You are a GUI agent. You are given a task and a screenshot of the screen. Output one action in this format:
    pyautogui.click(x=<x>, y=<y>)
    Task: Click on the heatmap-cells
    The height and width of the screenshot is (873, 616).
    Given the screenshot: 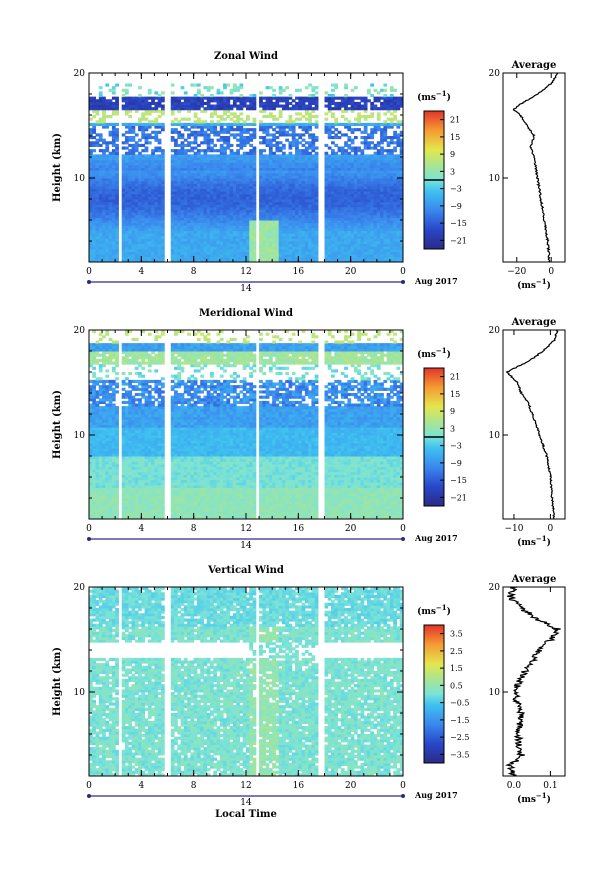 What is the action you would take?
    pyautogui.click(x=246, y=173)
    